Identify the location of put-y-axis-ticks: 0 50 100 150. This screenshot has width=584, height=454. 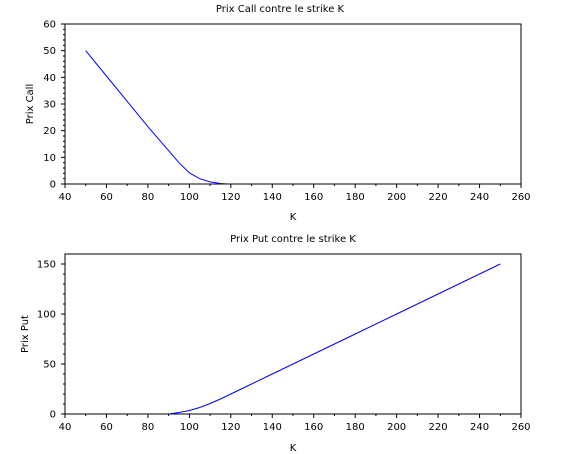
(51, 340).